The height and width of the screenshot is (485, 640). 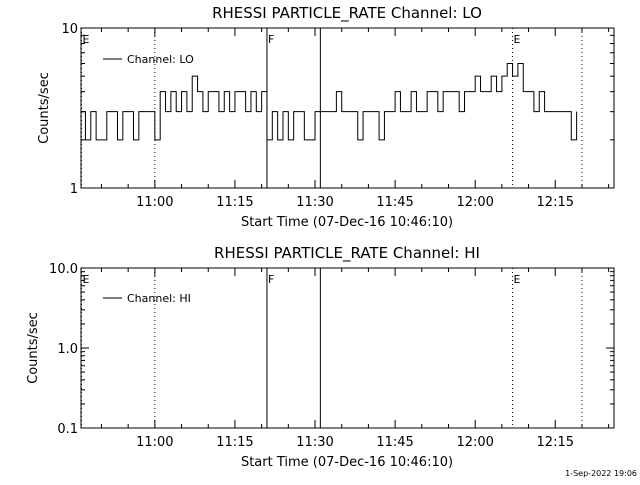 What do you see at coordinates (555, 442) in the screenshot?
I see `x-tick-label-hi: 12:15` at bounding box center [555, 442].